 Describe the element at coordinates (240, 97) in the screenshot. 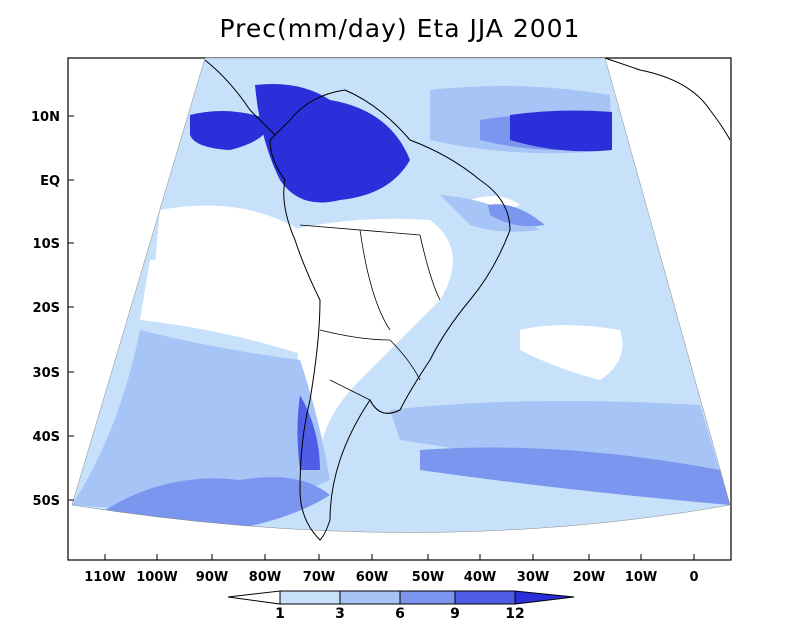

I see `central-america-coastline` at that location.